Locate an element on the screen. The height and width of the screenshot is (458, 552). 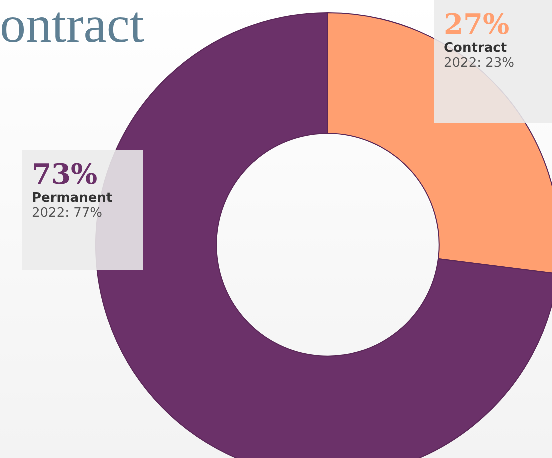
data-label: 27% is located at coordinates (477, 24).